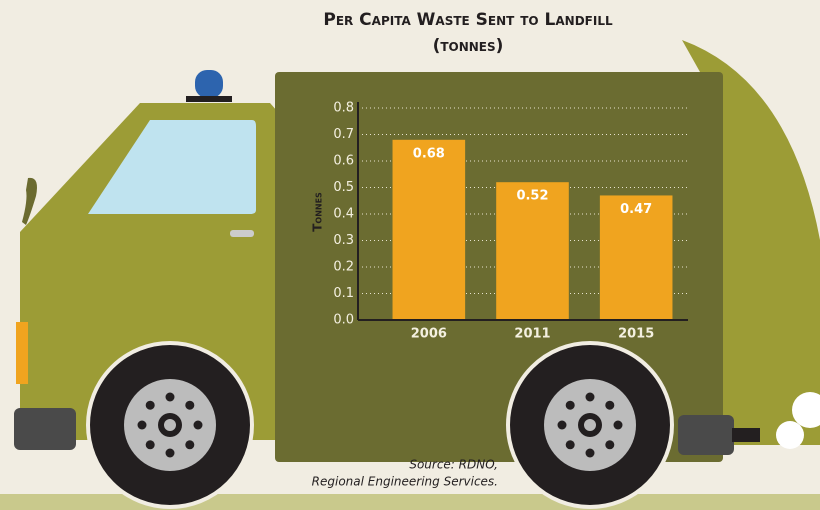  I want to click on y-axis-label: Tonnes, so click(318, 212).